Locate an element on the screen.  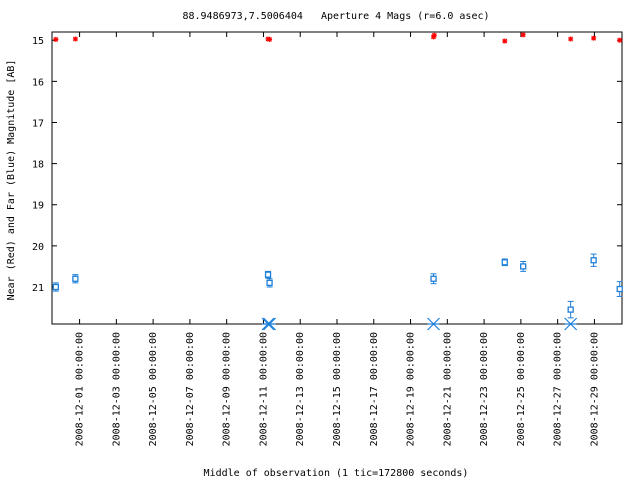
x-tick-label: 2008-12-23 00:00:00 is located at coordinates (484, 389).